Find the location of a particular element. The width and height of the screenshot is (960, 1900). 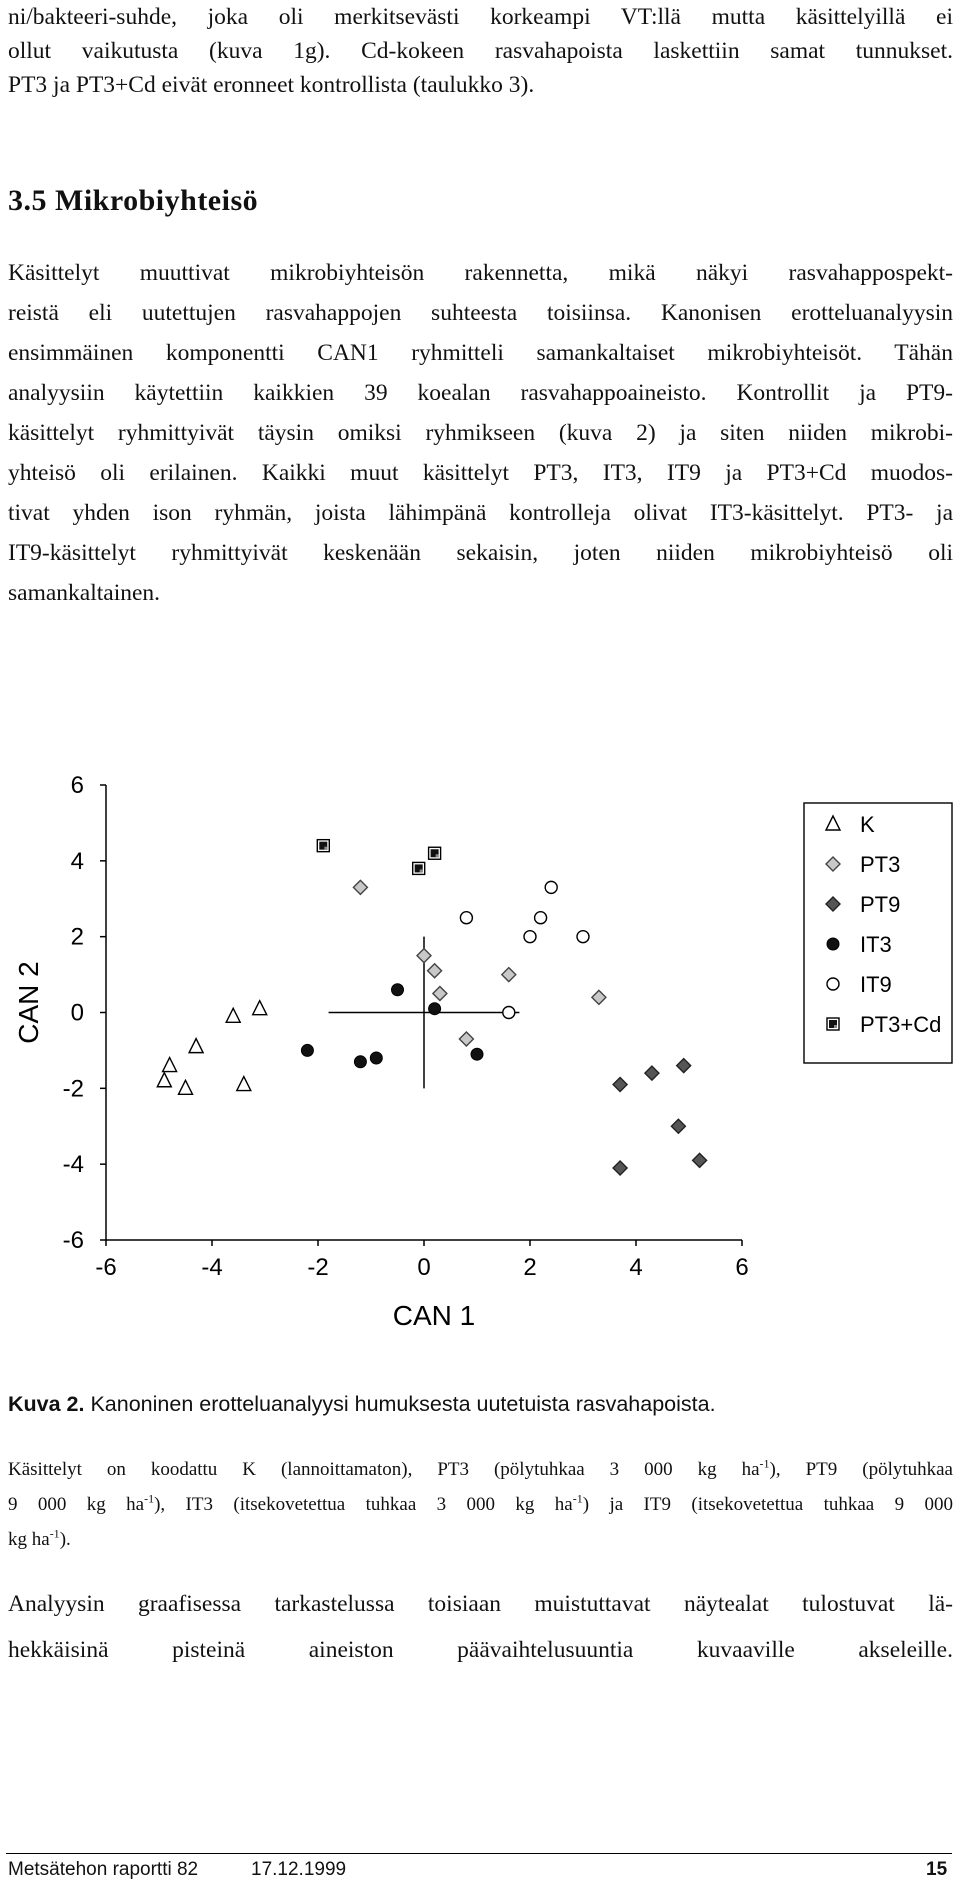

legend-marker-it3 is located at coordinates (833, 944).